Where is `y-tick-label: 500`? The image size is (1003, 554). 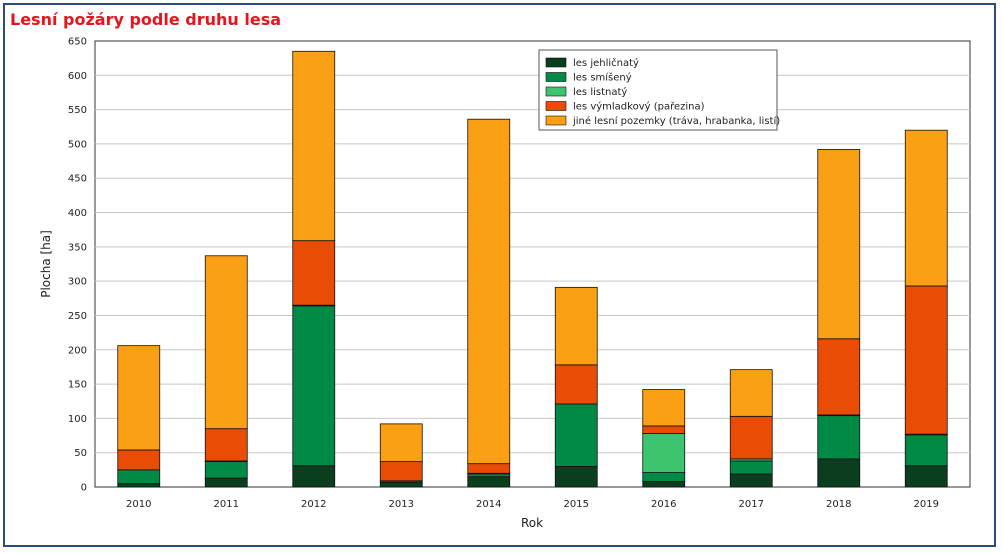
y-tick-label: 500 is located at coordinates (77, 144).